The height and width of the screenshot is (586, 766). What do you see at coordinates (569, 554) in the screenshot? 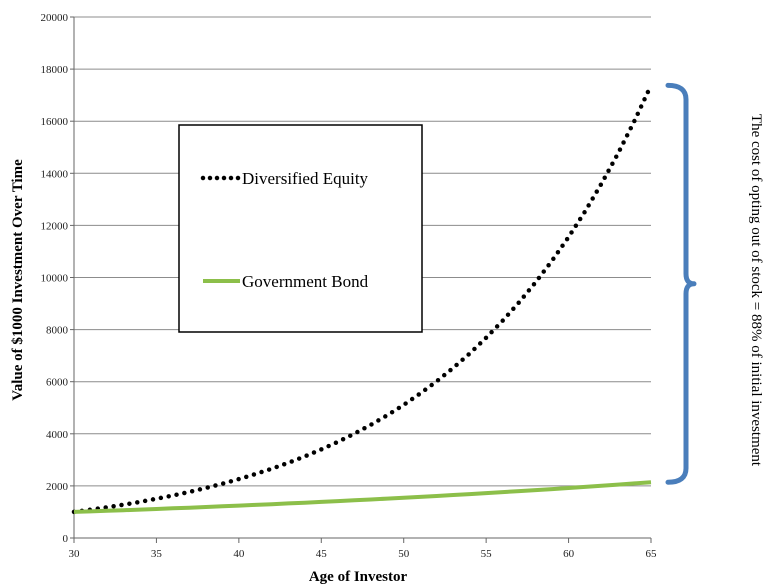
I see `x-tick-label: 60` at bounding box center [569, 554].